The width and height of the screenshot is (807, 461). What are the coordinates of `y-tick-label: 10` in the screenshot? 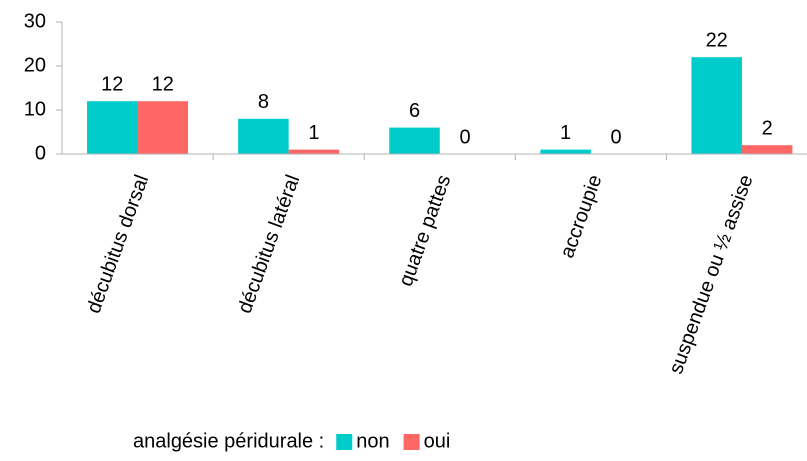 It's located at (35, 109).